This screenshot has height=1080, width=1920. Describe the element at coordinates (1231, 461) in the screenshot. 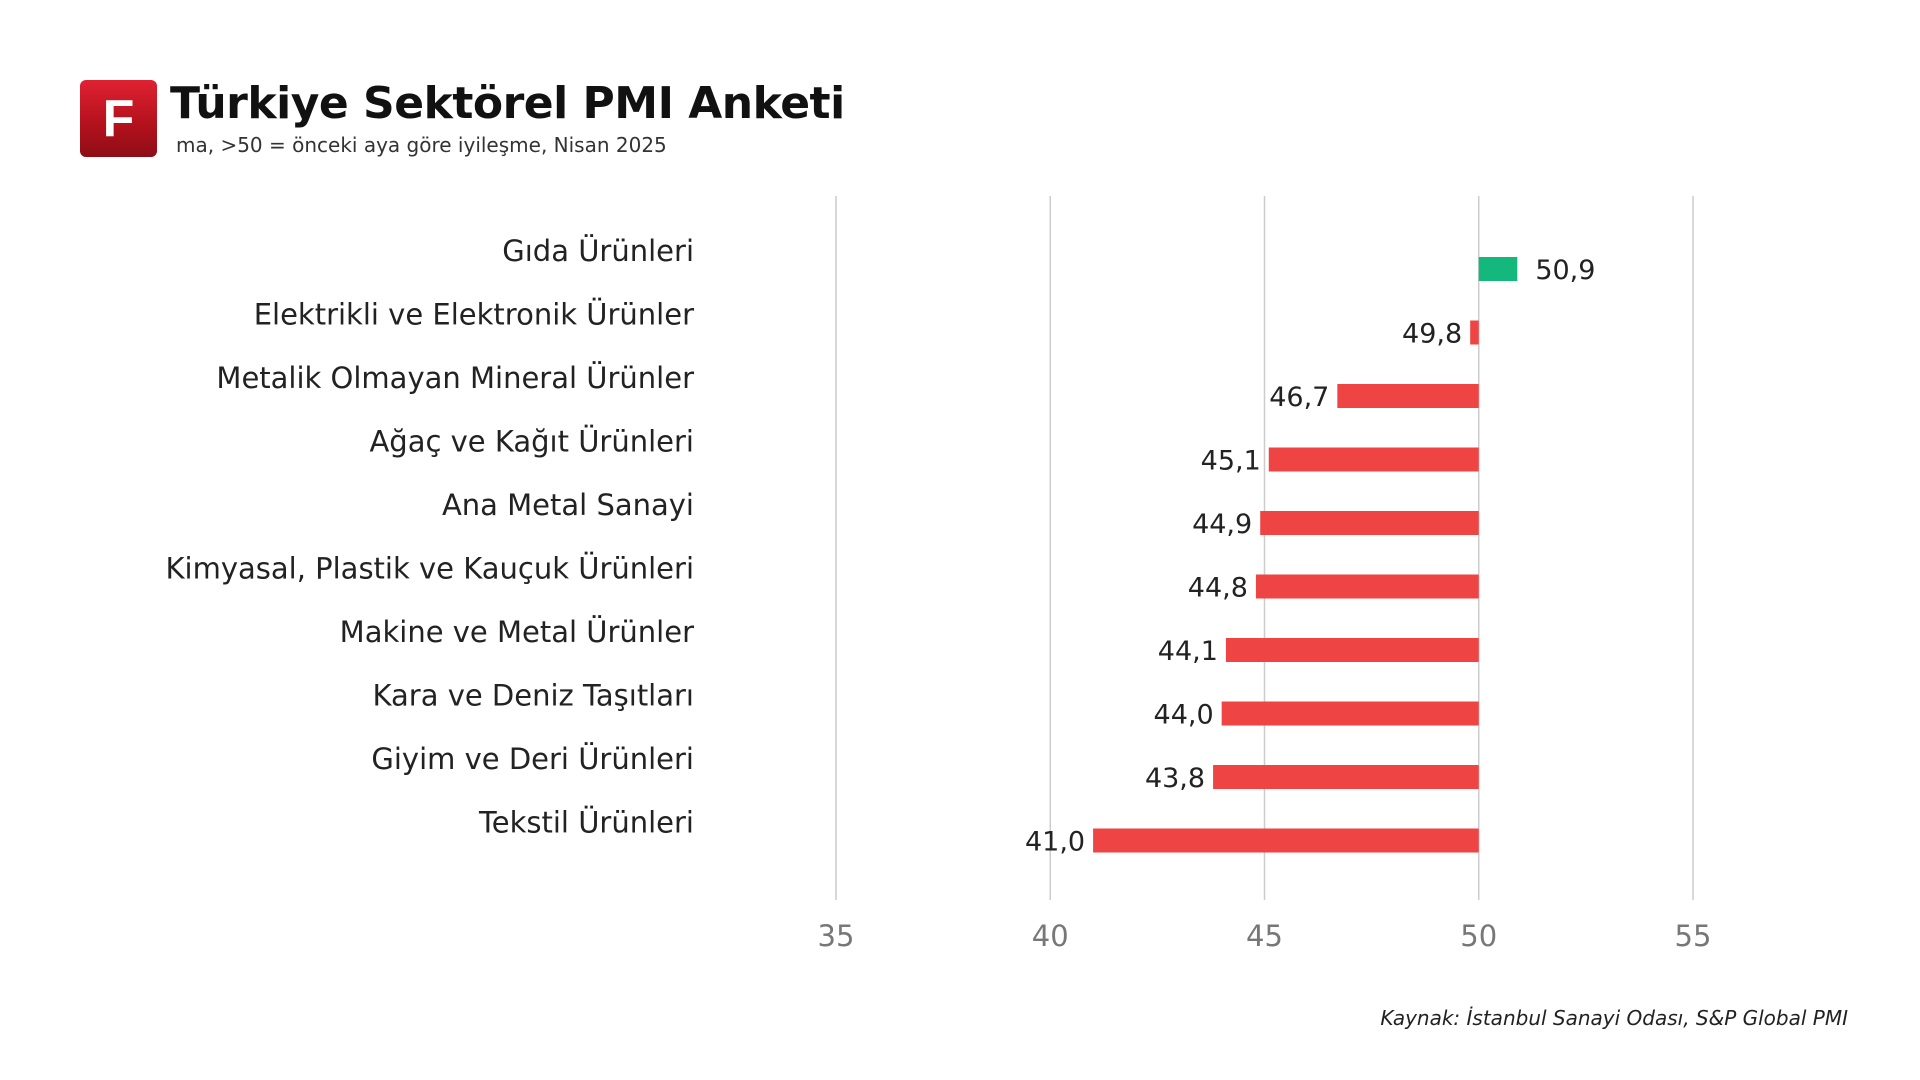

I see `value-label: 45,1` at that location.